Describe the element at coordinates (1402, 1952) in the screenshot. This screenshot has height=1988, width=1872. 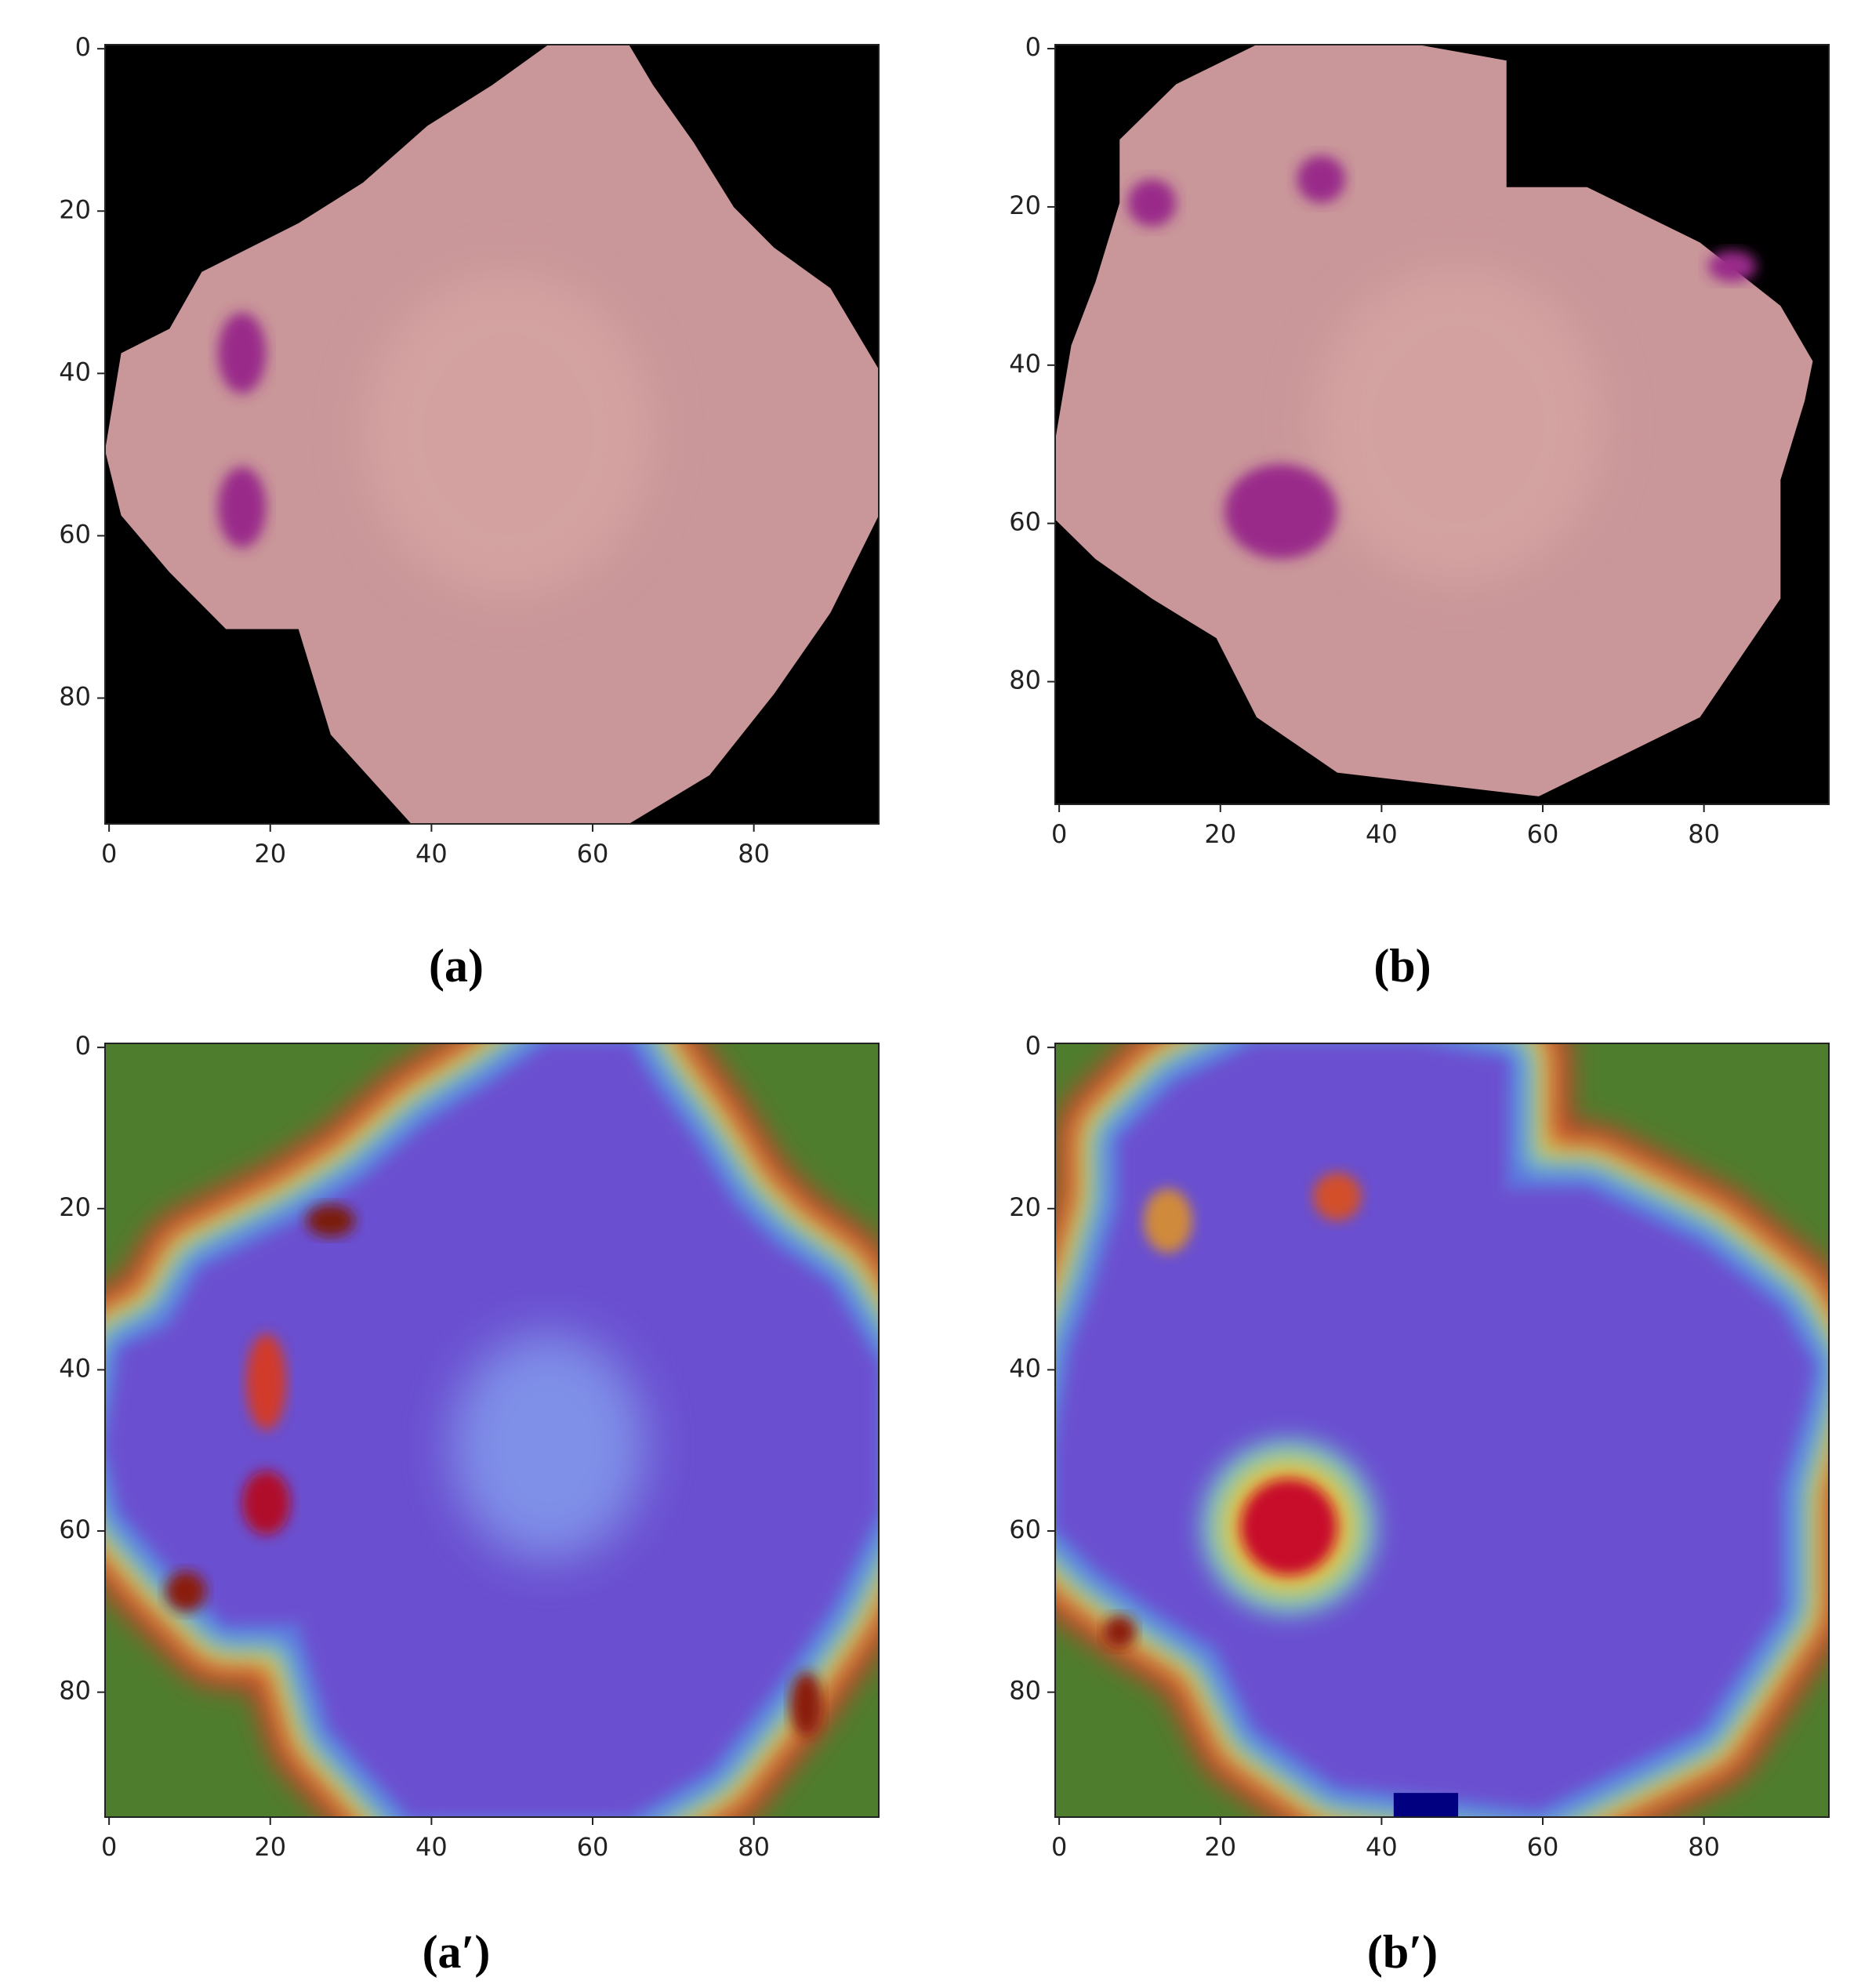
I see `panel-label: (b′)` at that location.